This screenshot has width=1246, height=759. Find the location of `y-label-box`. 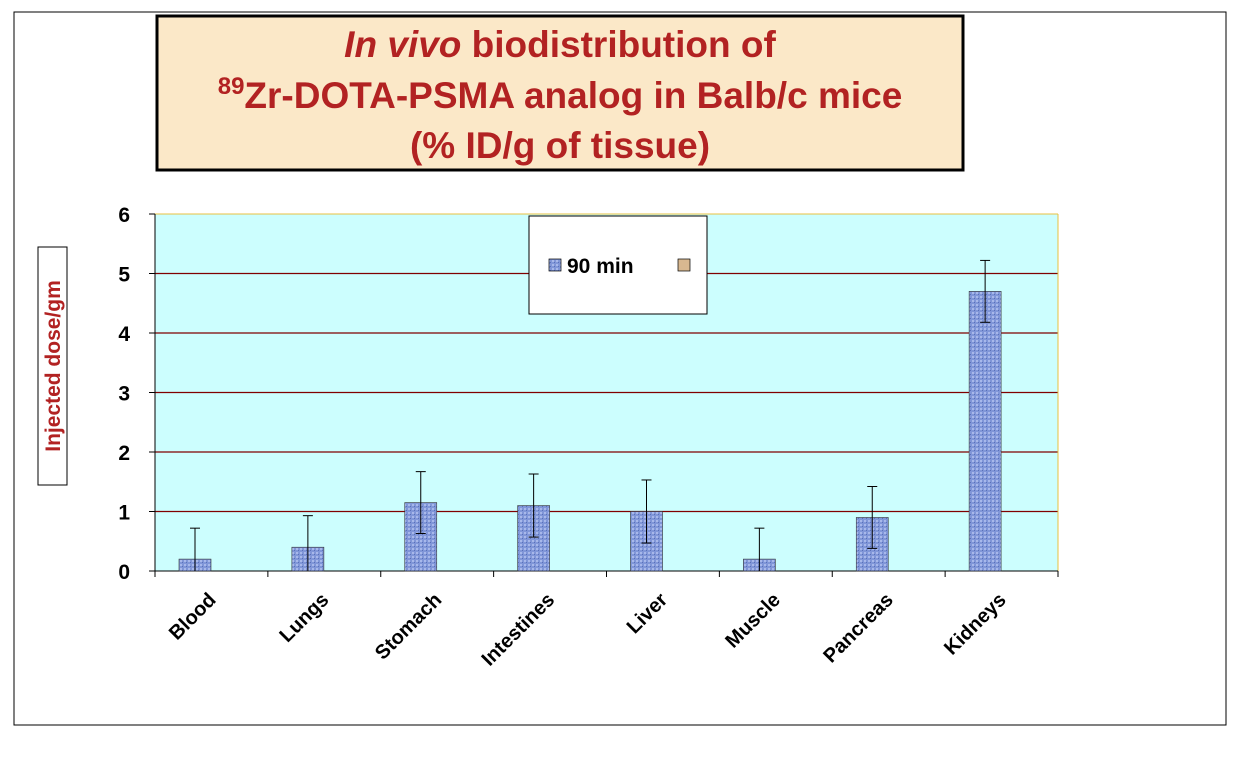

y-label-box is located at coordinates (52, 366).